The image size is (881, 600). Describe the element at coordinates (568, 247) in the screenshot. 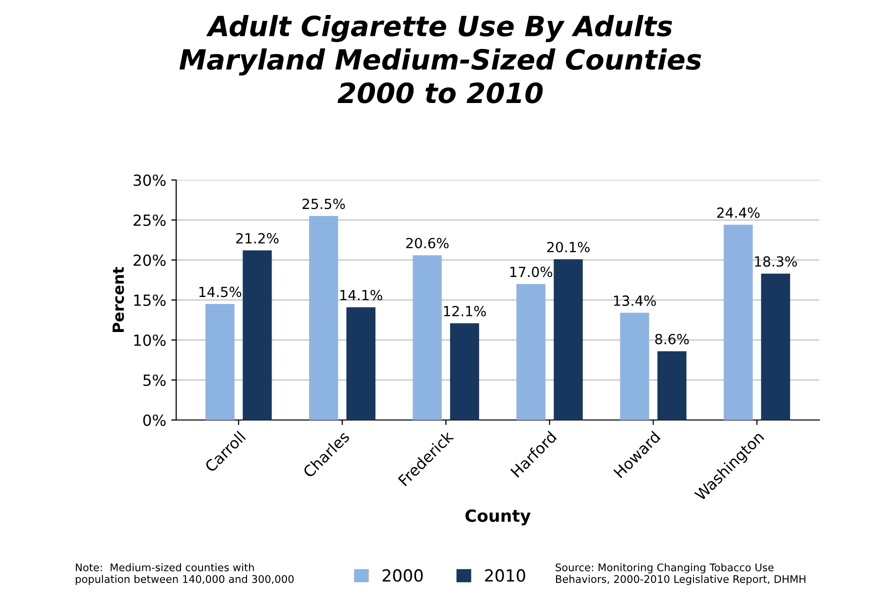

I see `data-label: 20.1%` at that location.